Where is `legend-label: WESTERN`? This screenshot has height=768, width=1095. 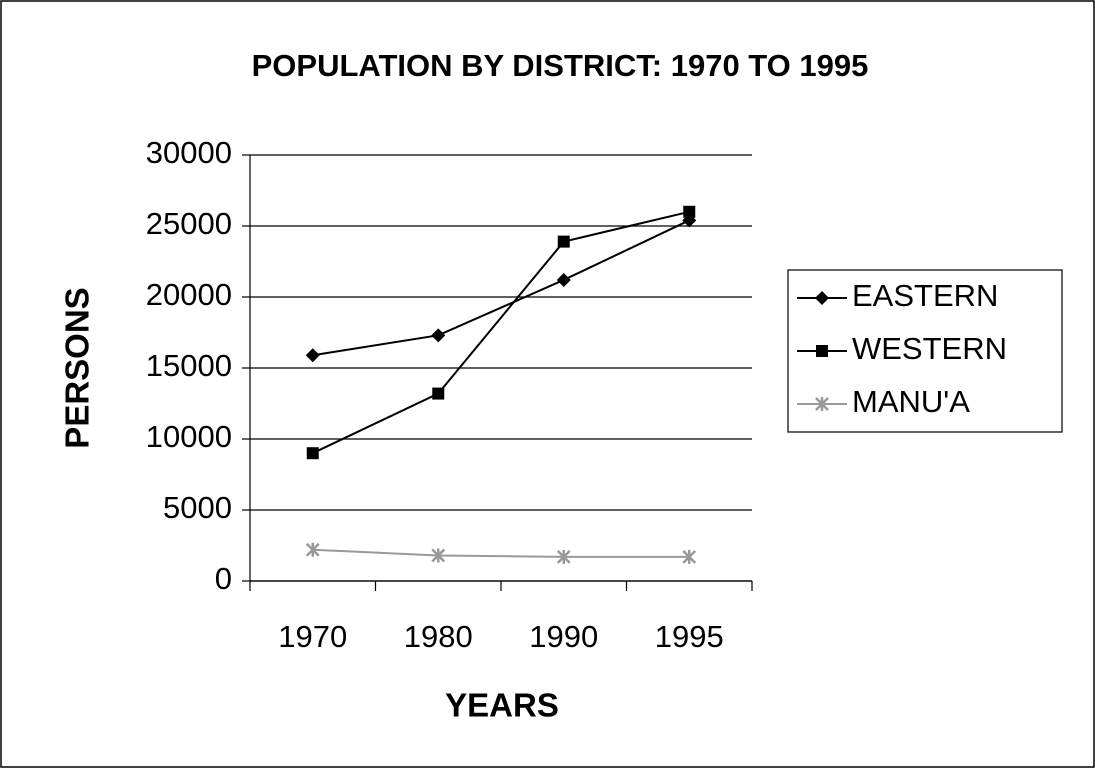
legend-label: WESTERN is located at coordinates (929, 348).